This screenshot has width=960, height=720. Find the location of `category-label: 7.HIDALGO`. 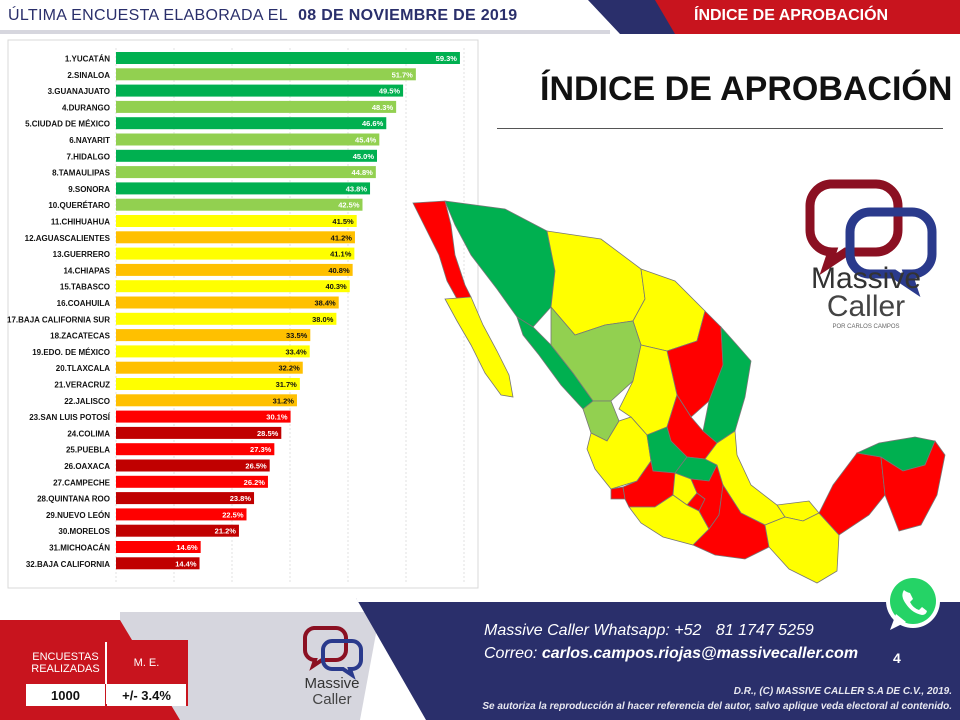

category-label: 7.HIDALGO is located at coordinates (88, 156).